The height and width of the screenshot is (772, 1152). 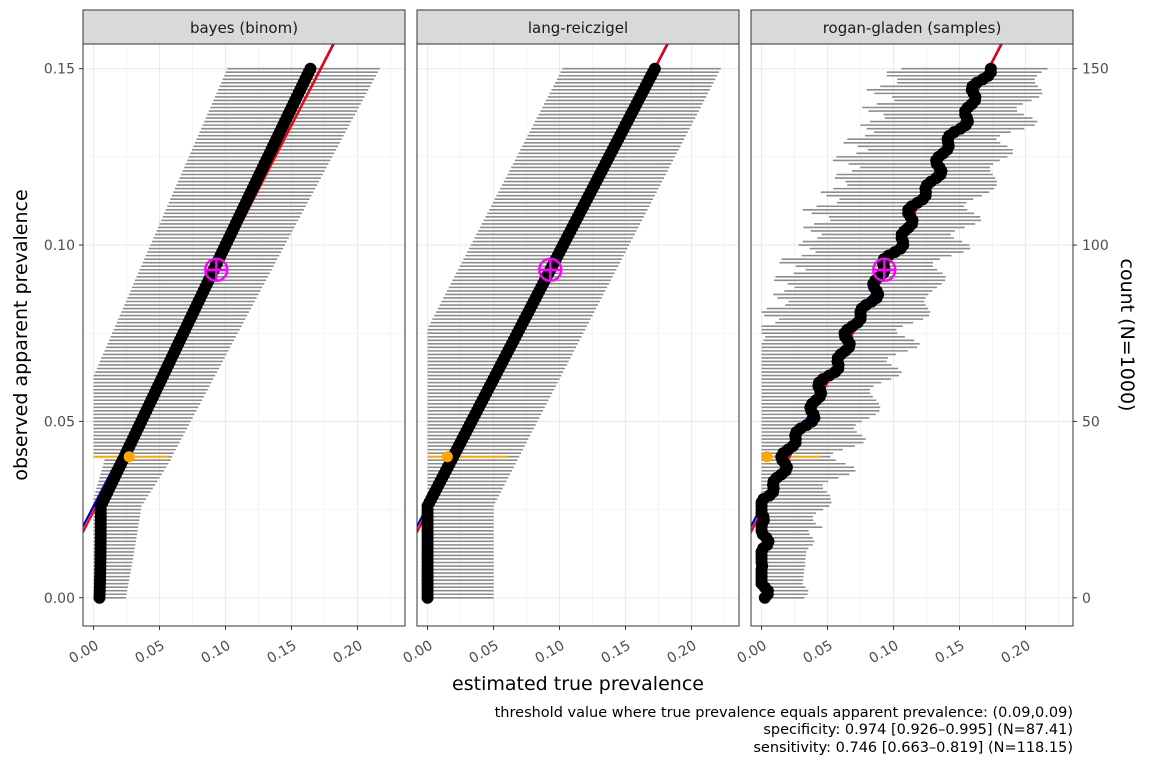 I want to click on y2-axis-title: count (N=1000), so click(x=1127, y=335).